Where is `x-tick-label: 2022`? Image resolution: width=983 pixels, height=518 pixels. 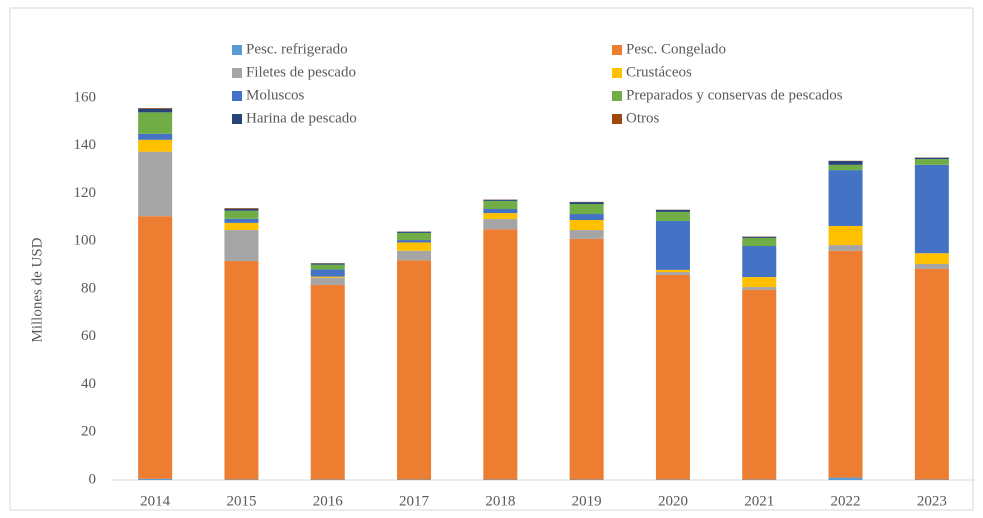
x-tick-label: 2022 is located at coordinates (846, 501).